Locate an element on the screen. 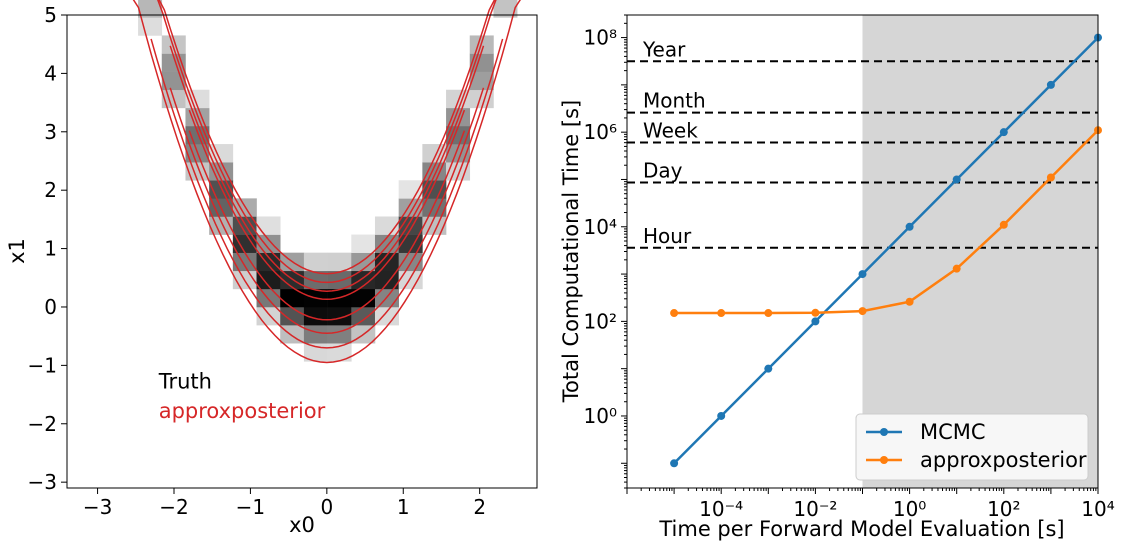  legend-mcmc-label: MCMC is located at coordinates (953, 432).